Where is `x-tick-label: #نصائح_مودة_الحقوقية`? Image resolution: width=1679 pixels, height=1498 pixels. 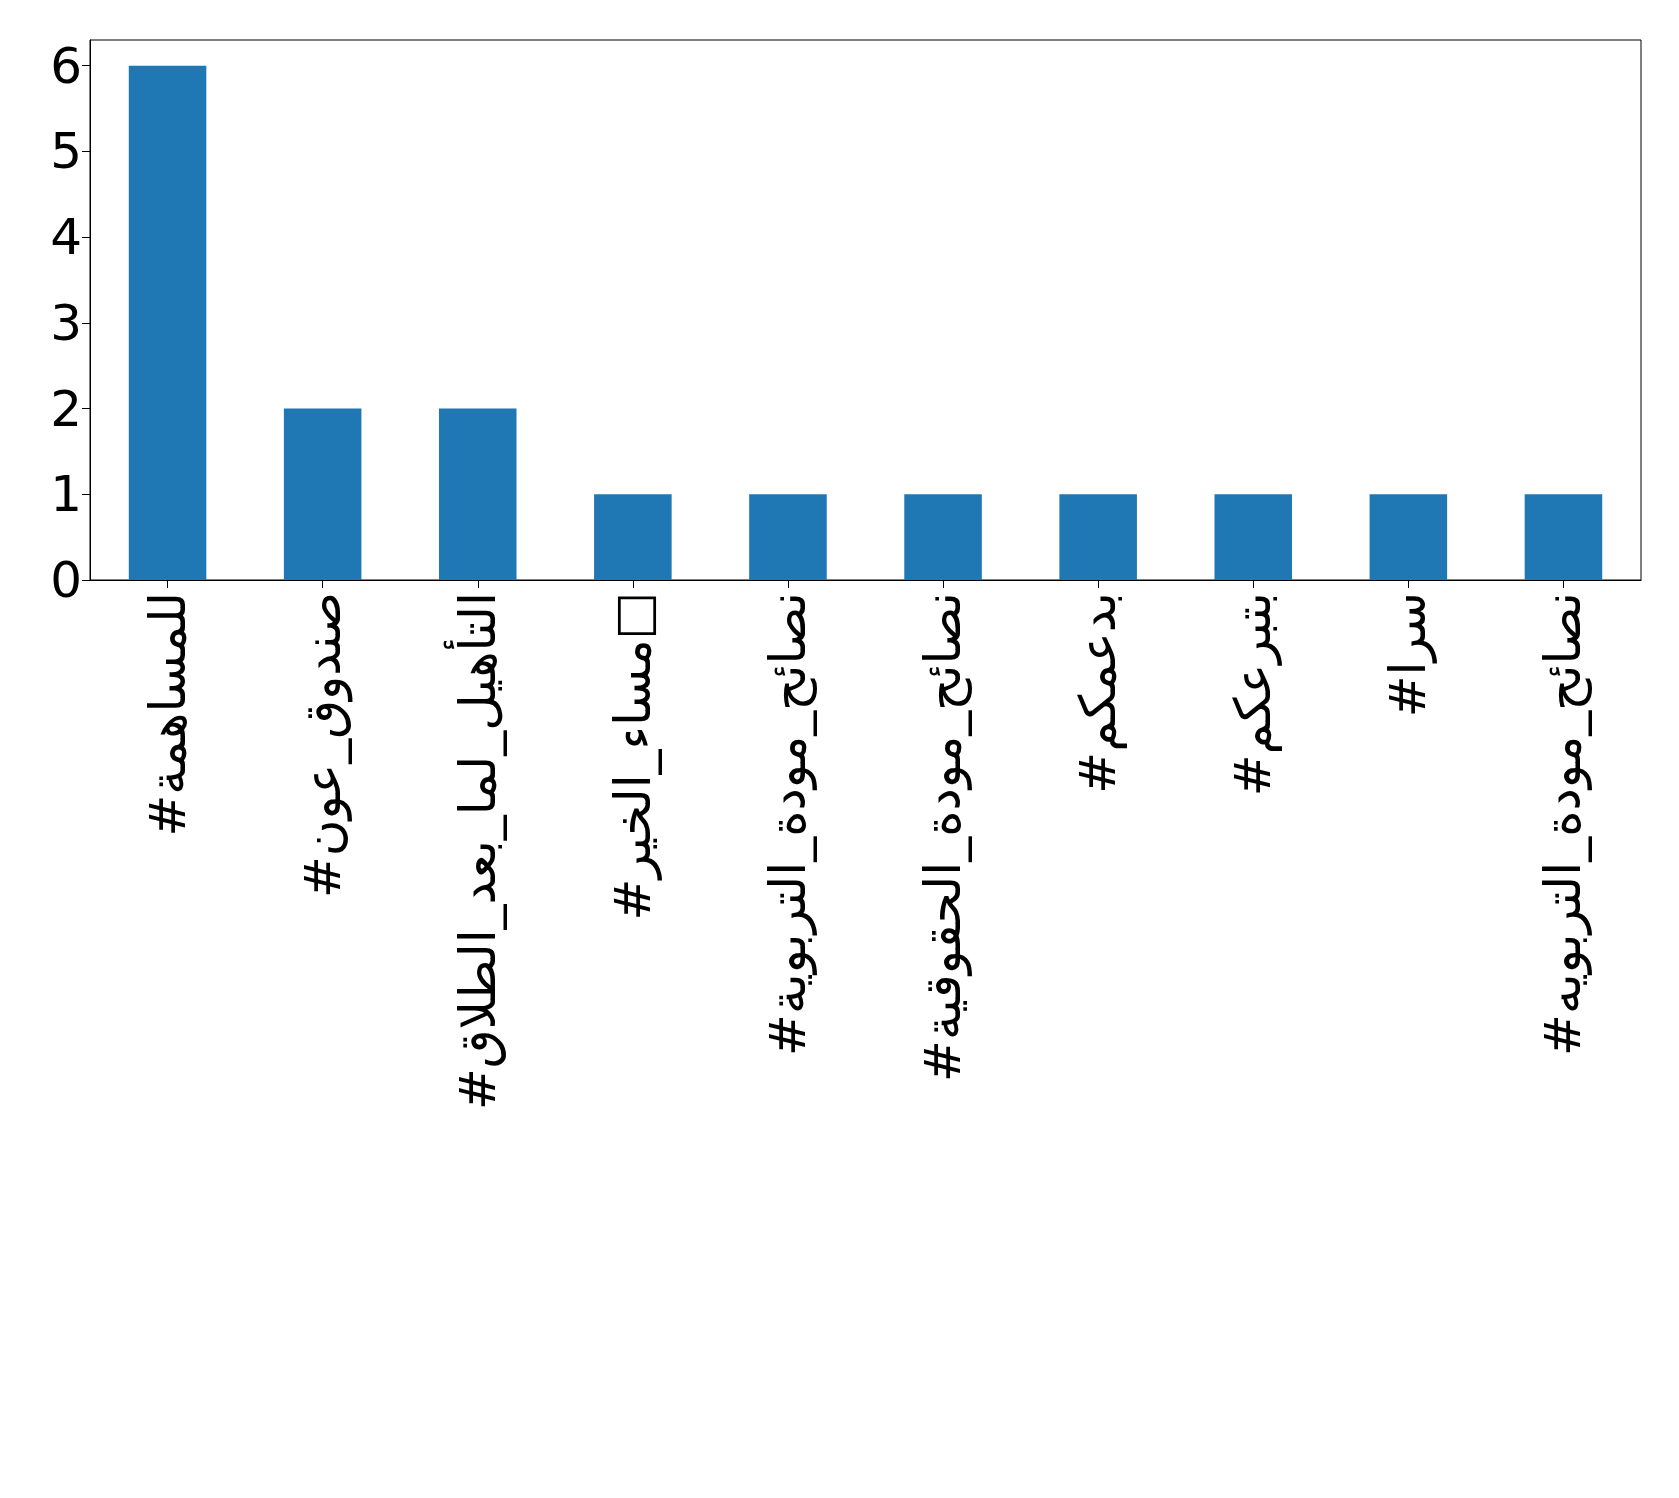 x-tick-label: #نصائح_مودة_الحقوقية is located at coordinates (944, 837).